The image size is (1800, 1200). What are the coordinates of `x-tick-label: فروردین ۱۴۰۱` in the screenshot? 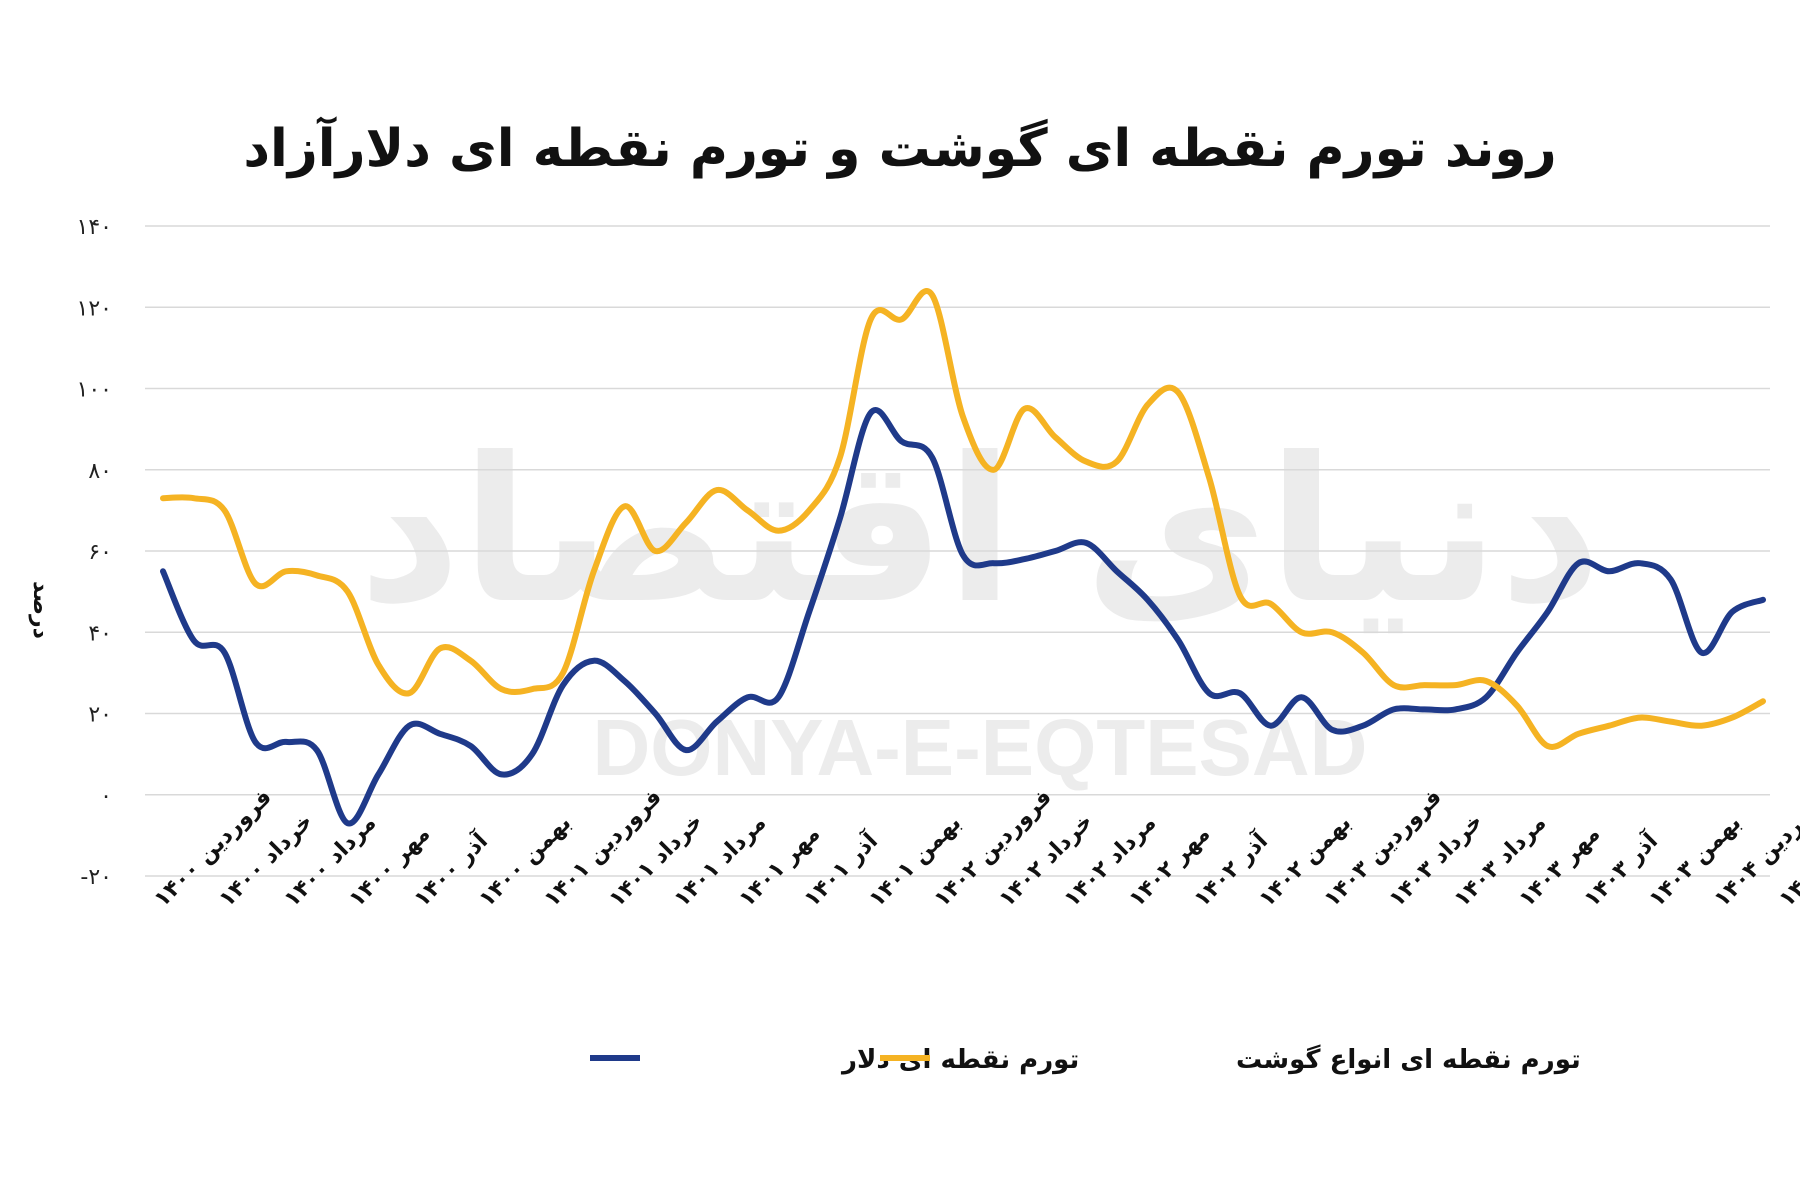 It's located at (603, 848).